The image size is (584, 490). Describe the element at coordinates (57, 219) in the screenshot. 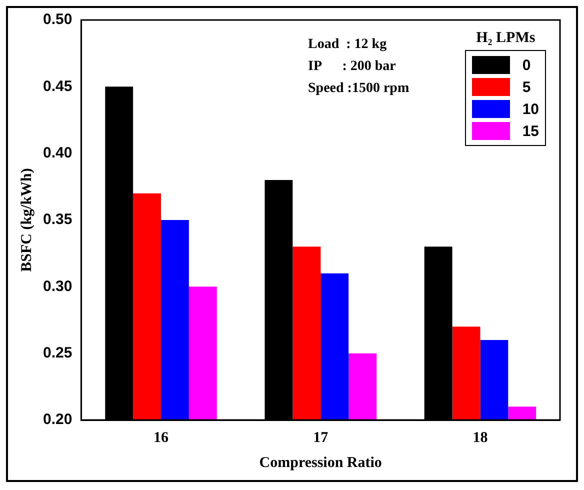

I see `y-tick-label: 0.35` at that location.